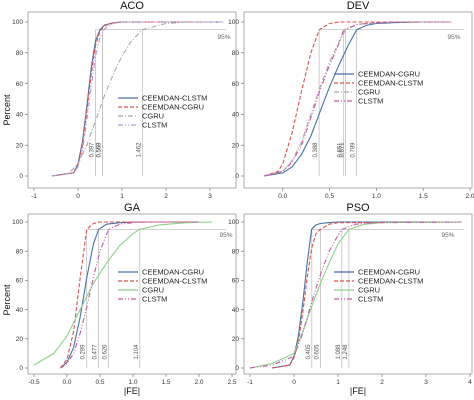 The width and height of the screenshot is (474, 400). I want to click on percentile-value-label: 1.088, so click(339, 352).